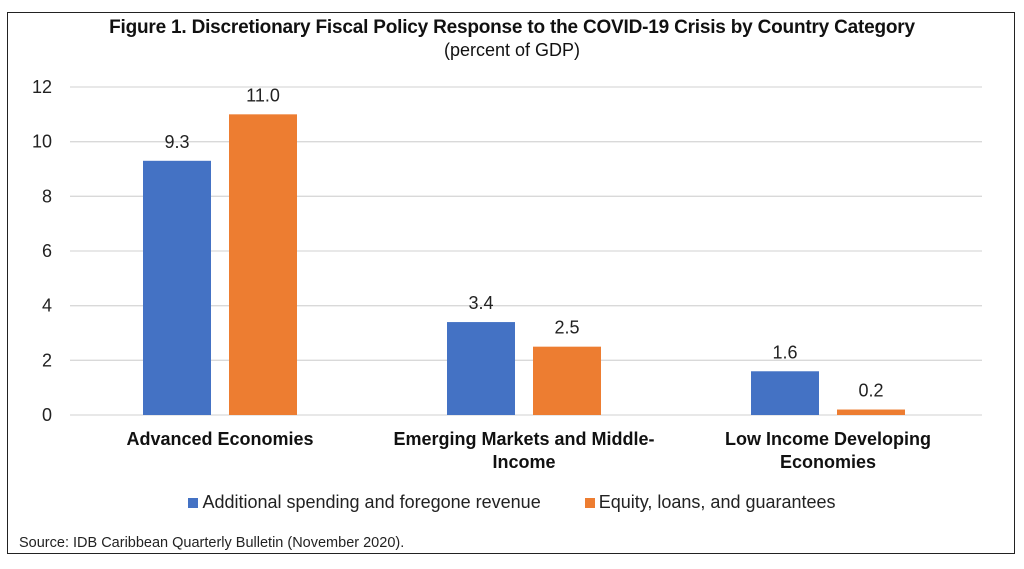 Image resolution: width=1024 pixels, height=569 pixels. I want to click on y-tick-label: 12, so click(42, 87).